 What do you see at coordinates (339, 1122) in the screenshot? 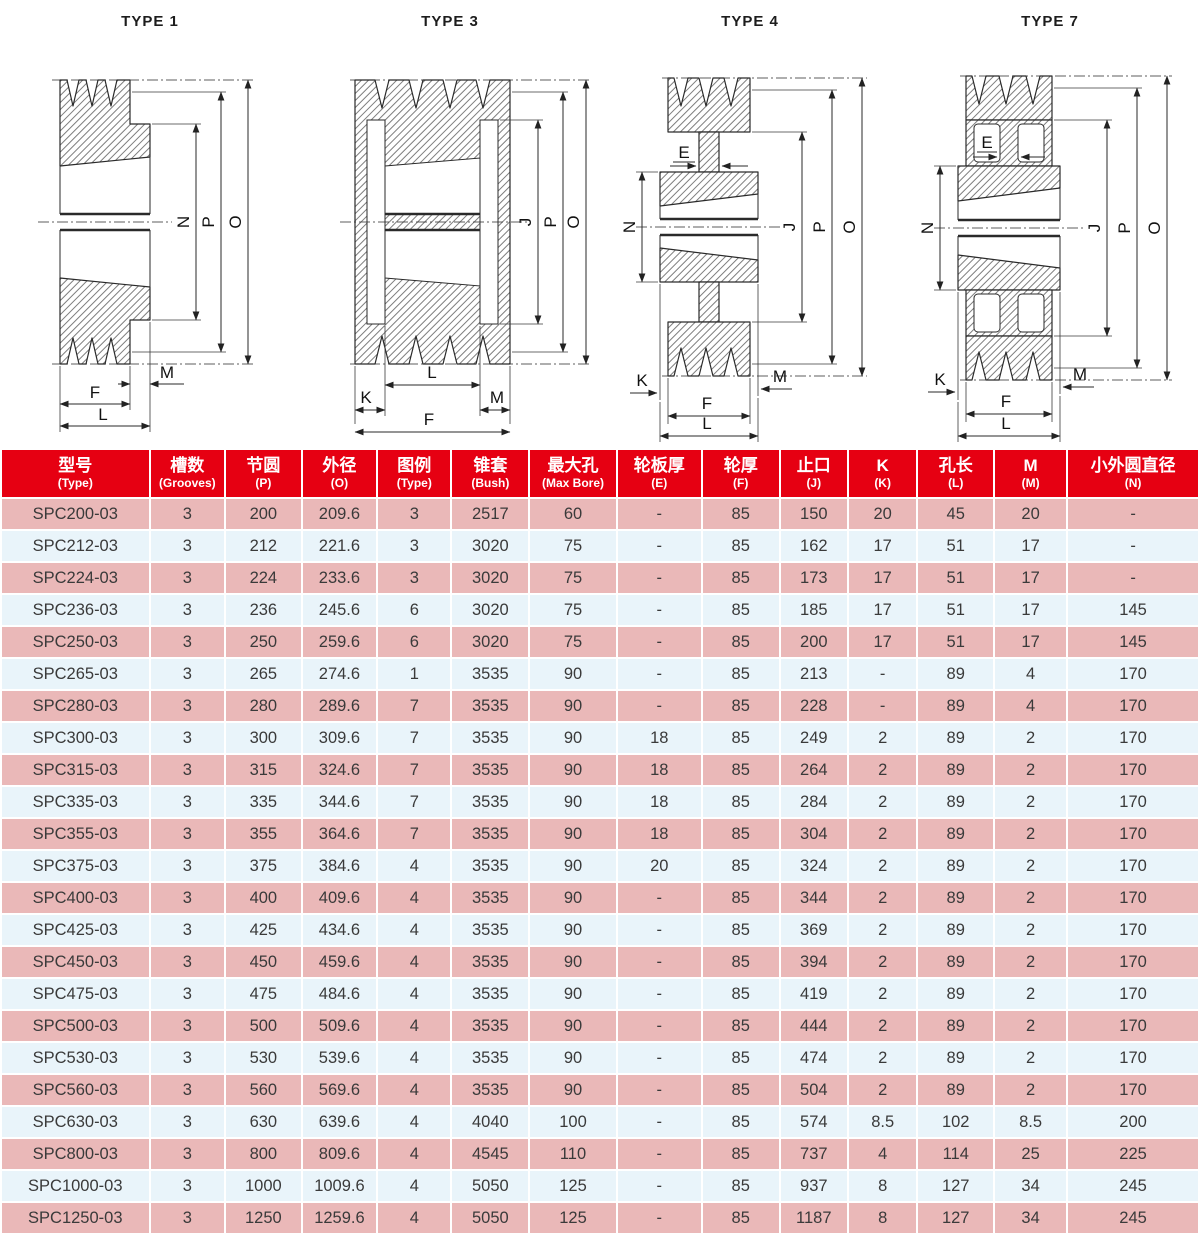
I see `table-cell: 639.6` at bounding box center [339, 1122].